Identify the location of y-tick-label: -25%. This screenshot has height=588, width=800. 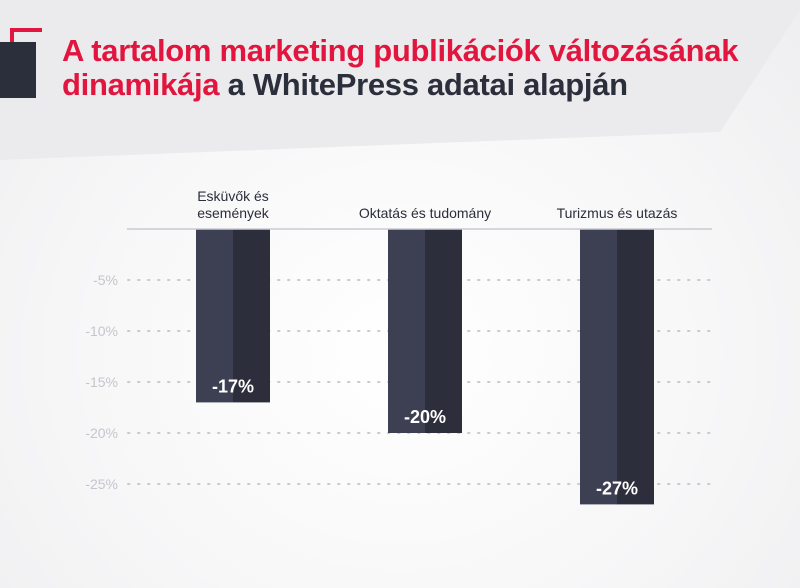
(101, 484).